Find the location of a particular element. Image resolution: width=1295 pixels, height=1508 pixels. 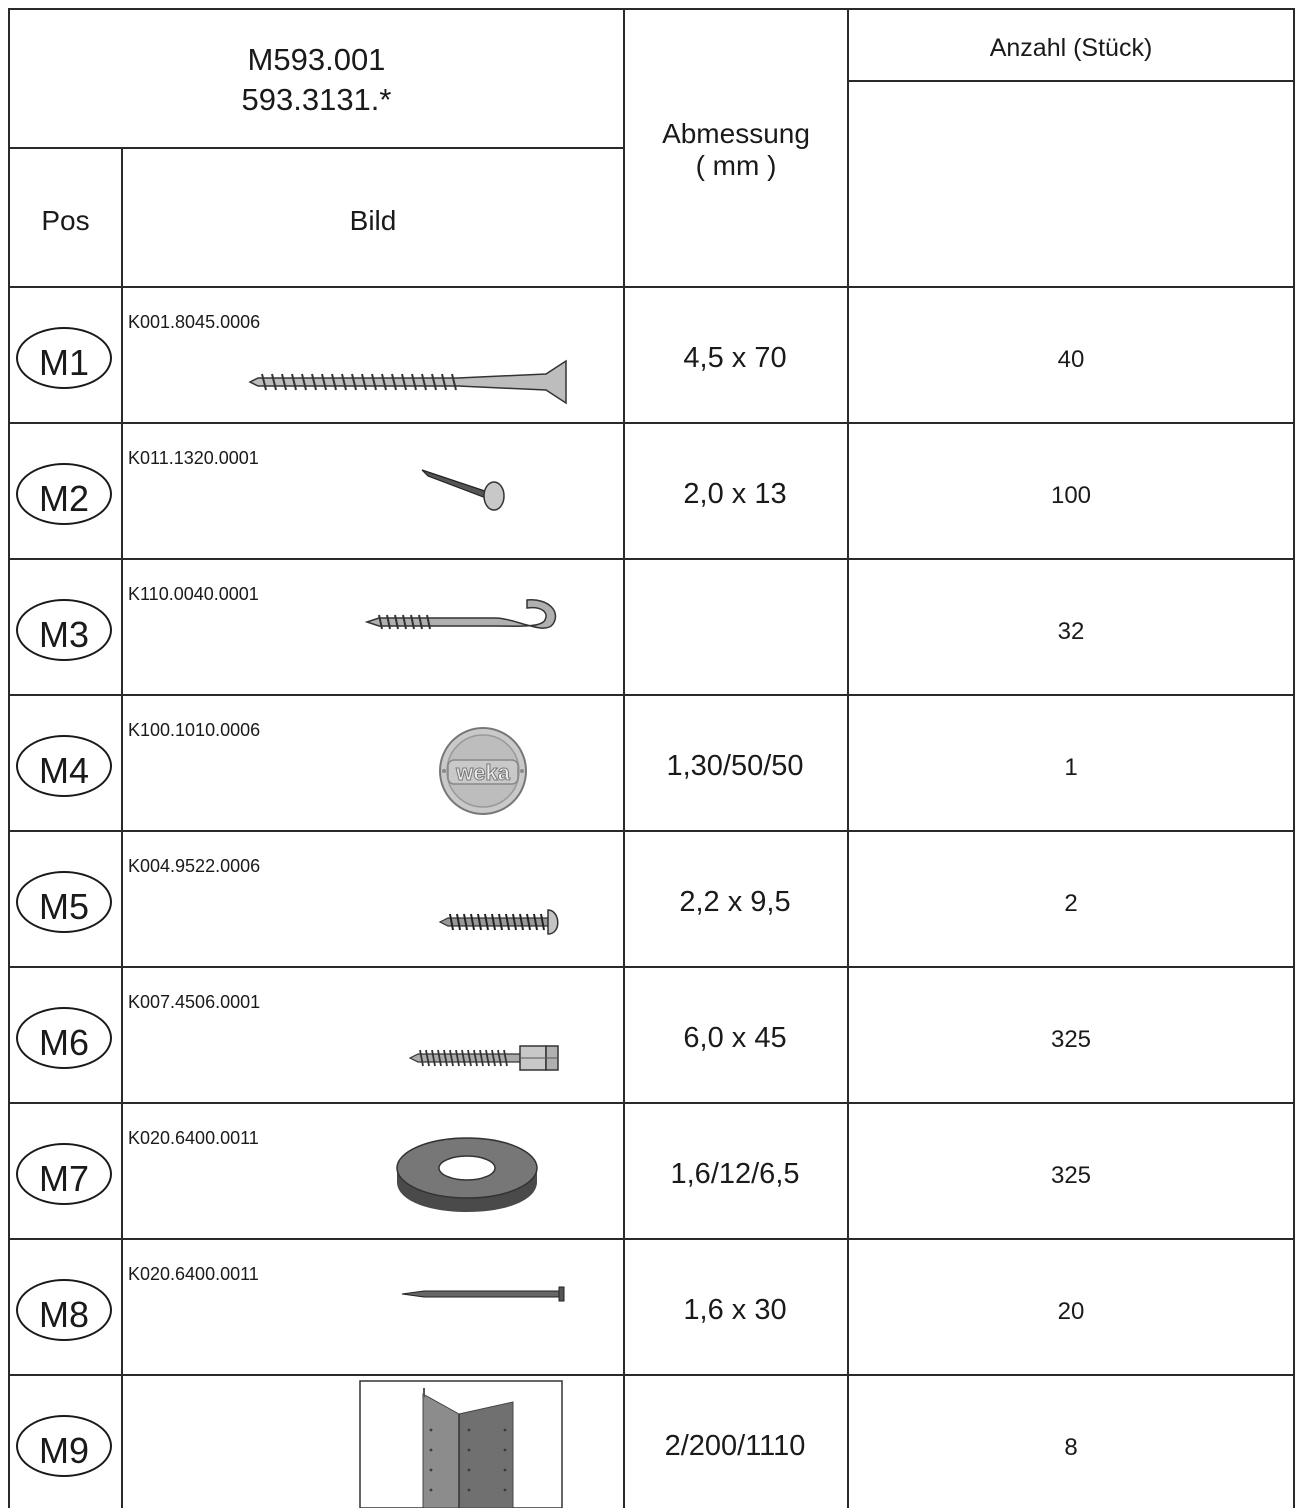

header-divider-model is located at coordinates (316, 148).